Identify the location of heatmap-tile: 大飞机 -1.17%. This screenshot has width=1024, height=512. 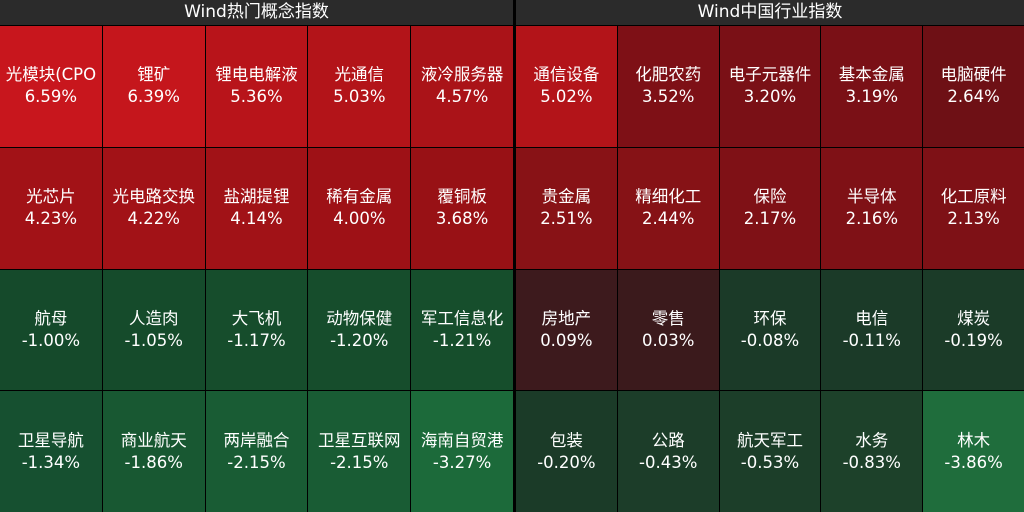
(256, 330).